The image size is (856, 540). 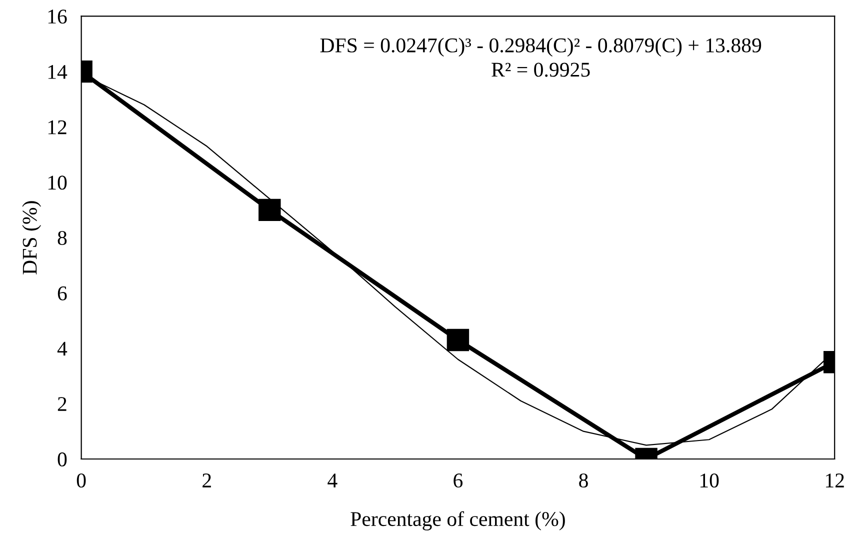 I want to click on y-tick-label: 6, so click(x=62, y=293).